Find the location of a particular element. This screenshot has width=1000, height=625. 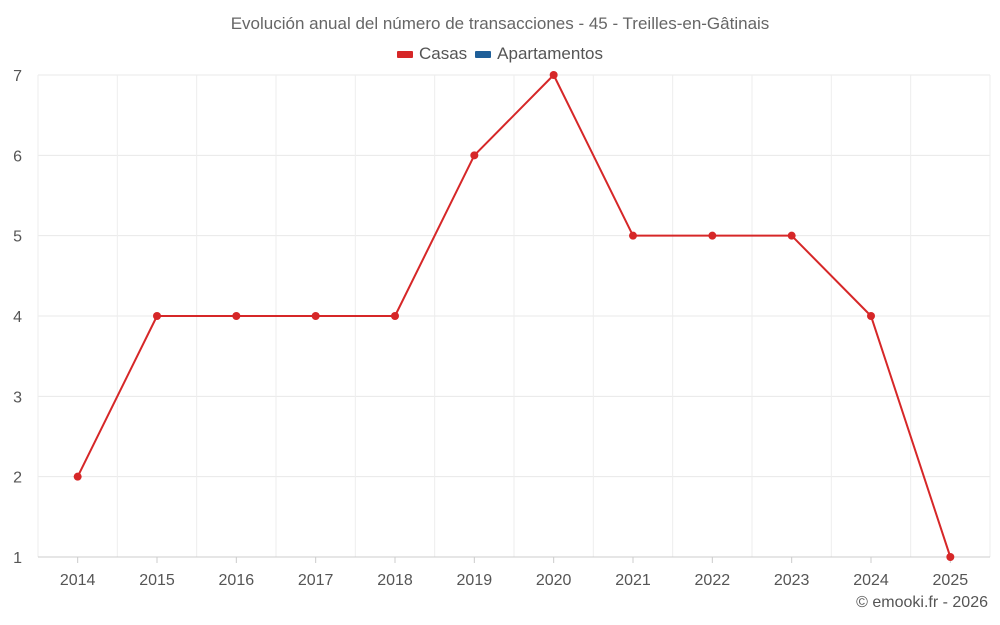

legend: Casas Apartamentos is located at coordinates (500, 54).